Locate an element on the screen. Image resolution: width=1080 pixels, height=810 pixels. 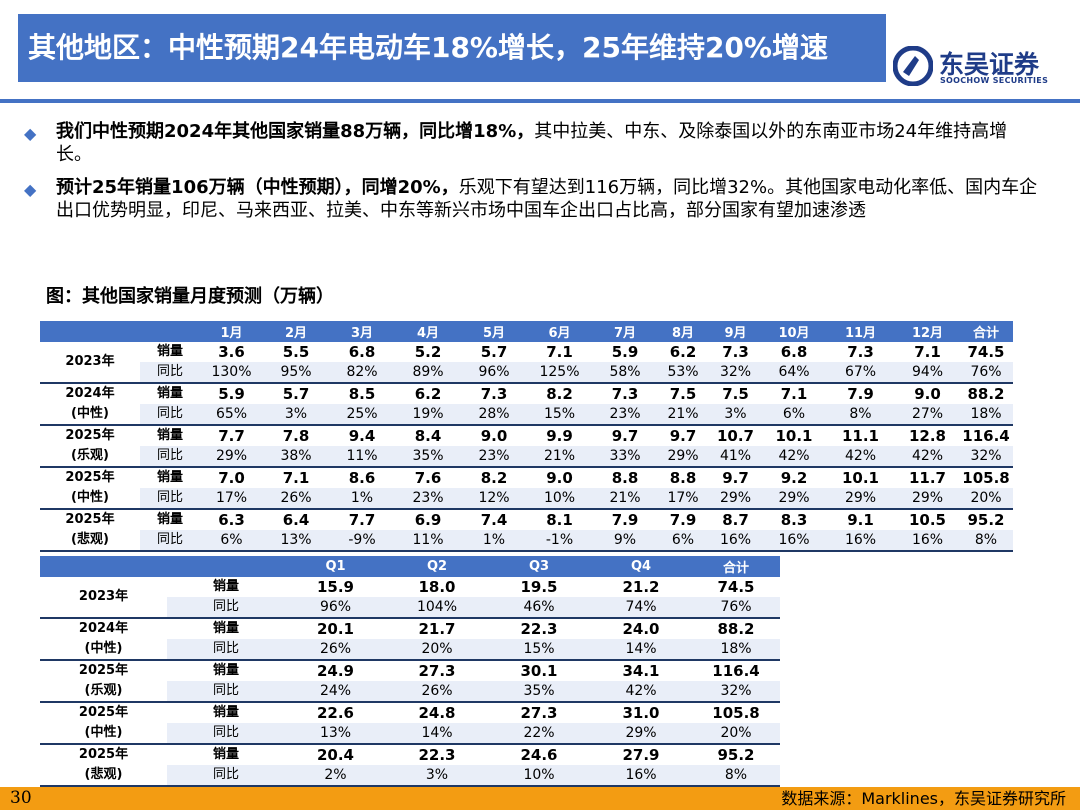
logo-mark-icon is located at coordinates (913, 66).